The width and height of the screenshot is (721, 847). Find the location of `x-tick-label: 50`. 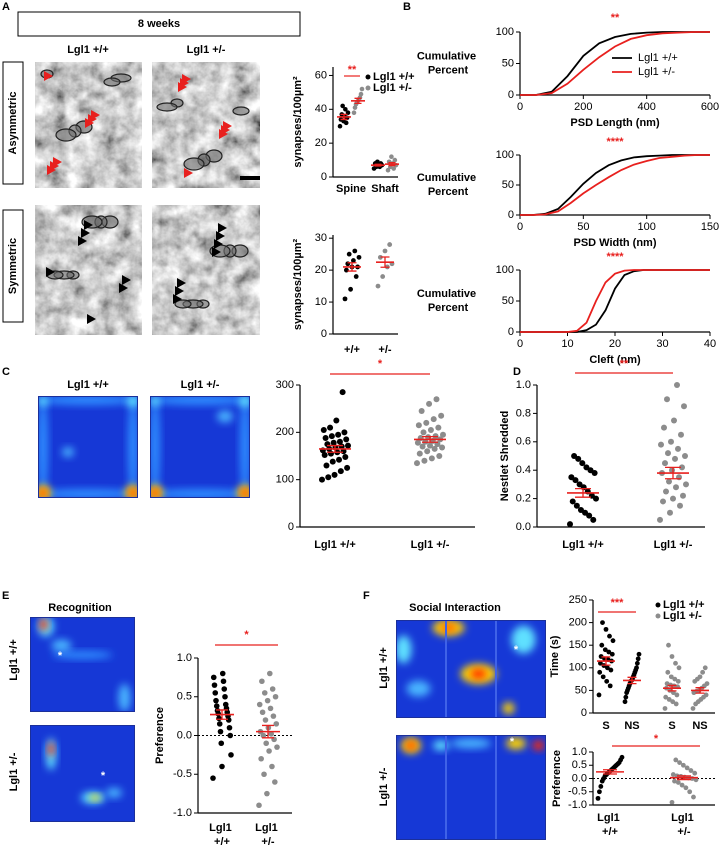

x-tick-label: 50 is located at coordinates (583, 227).